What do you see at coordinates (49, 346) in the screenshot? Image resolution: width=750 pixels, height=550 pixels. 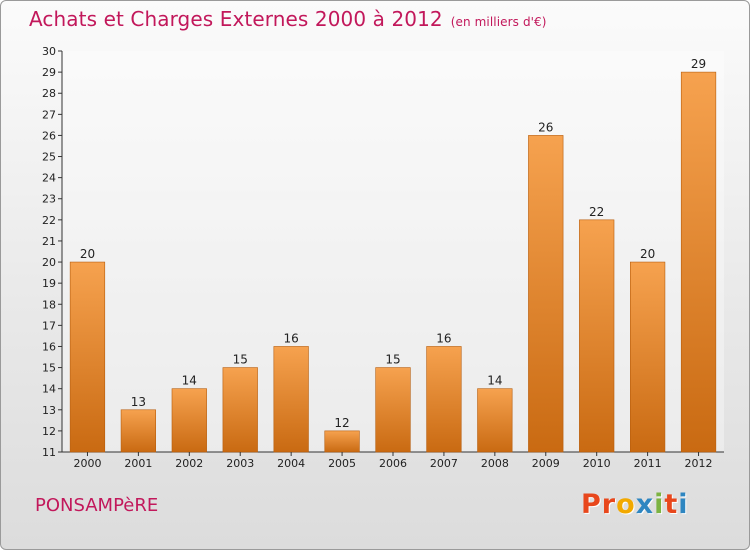 I see `y-tick-label: 16` at bounding box center [49, 346].